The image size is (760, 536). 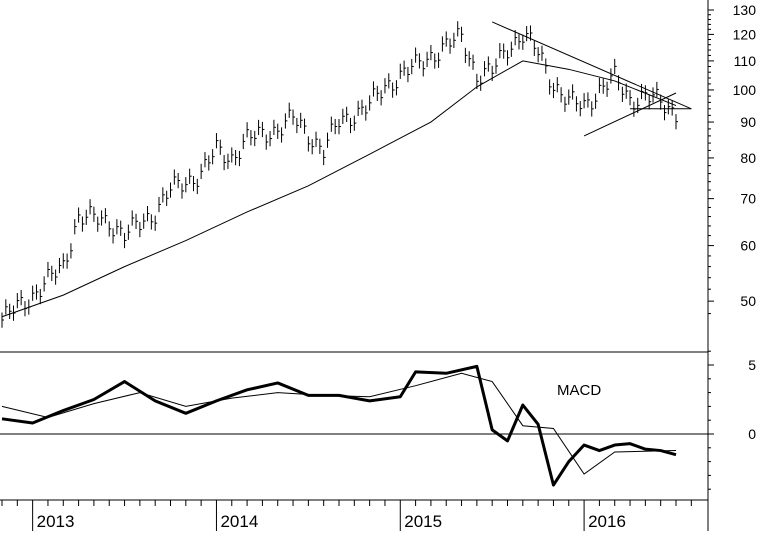 What do you see at coordinates (745, 90) in the screenshot?
I see `price-tick-label: 100` at bounding box center [745, 90].